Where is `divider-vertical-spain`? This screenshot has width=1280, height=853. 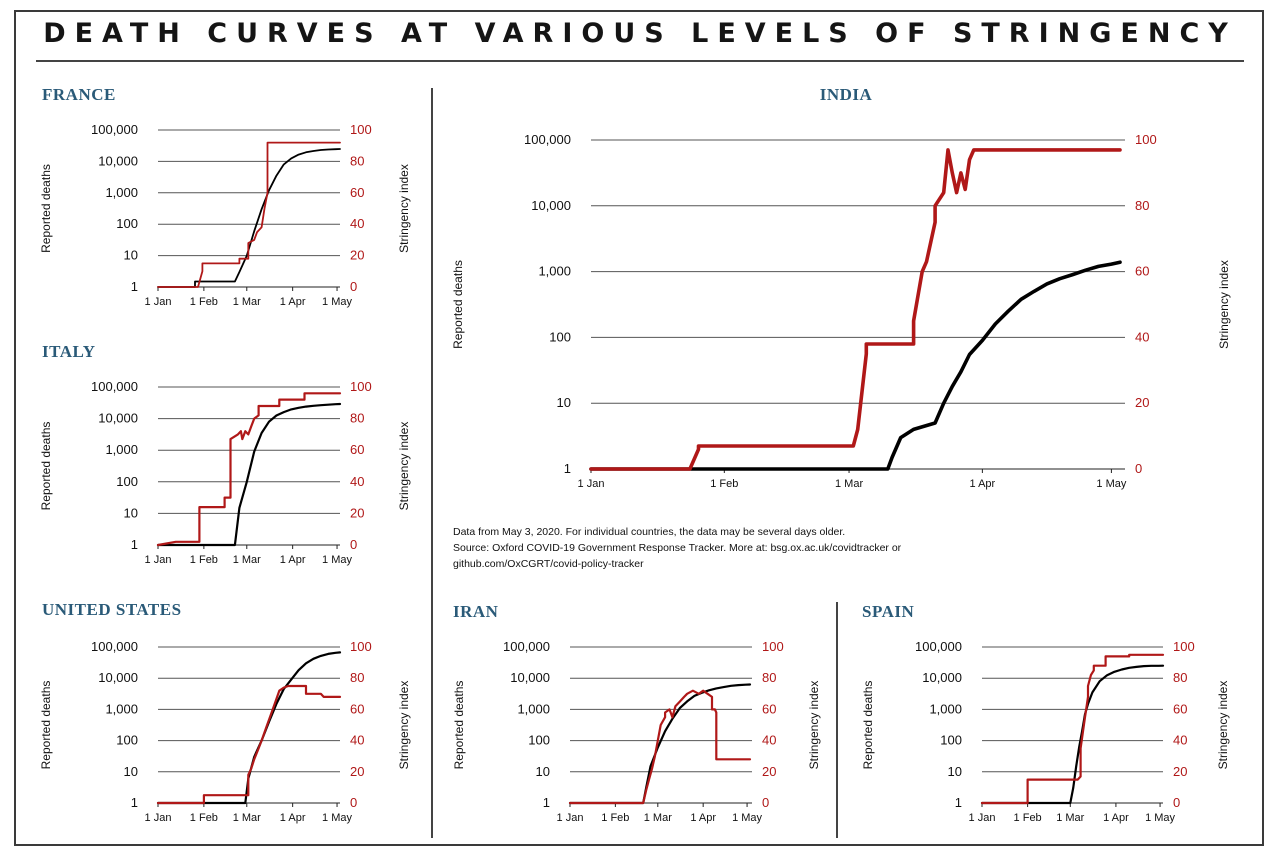 divider-vertical-spain is located at coordinates (837, 720).